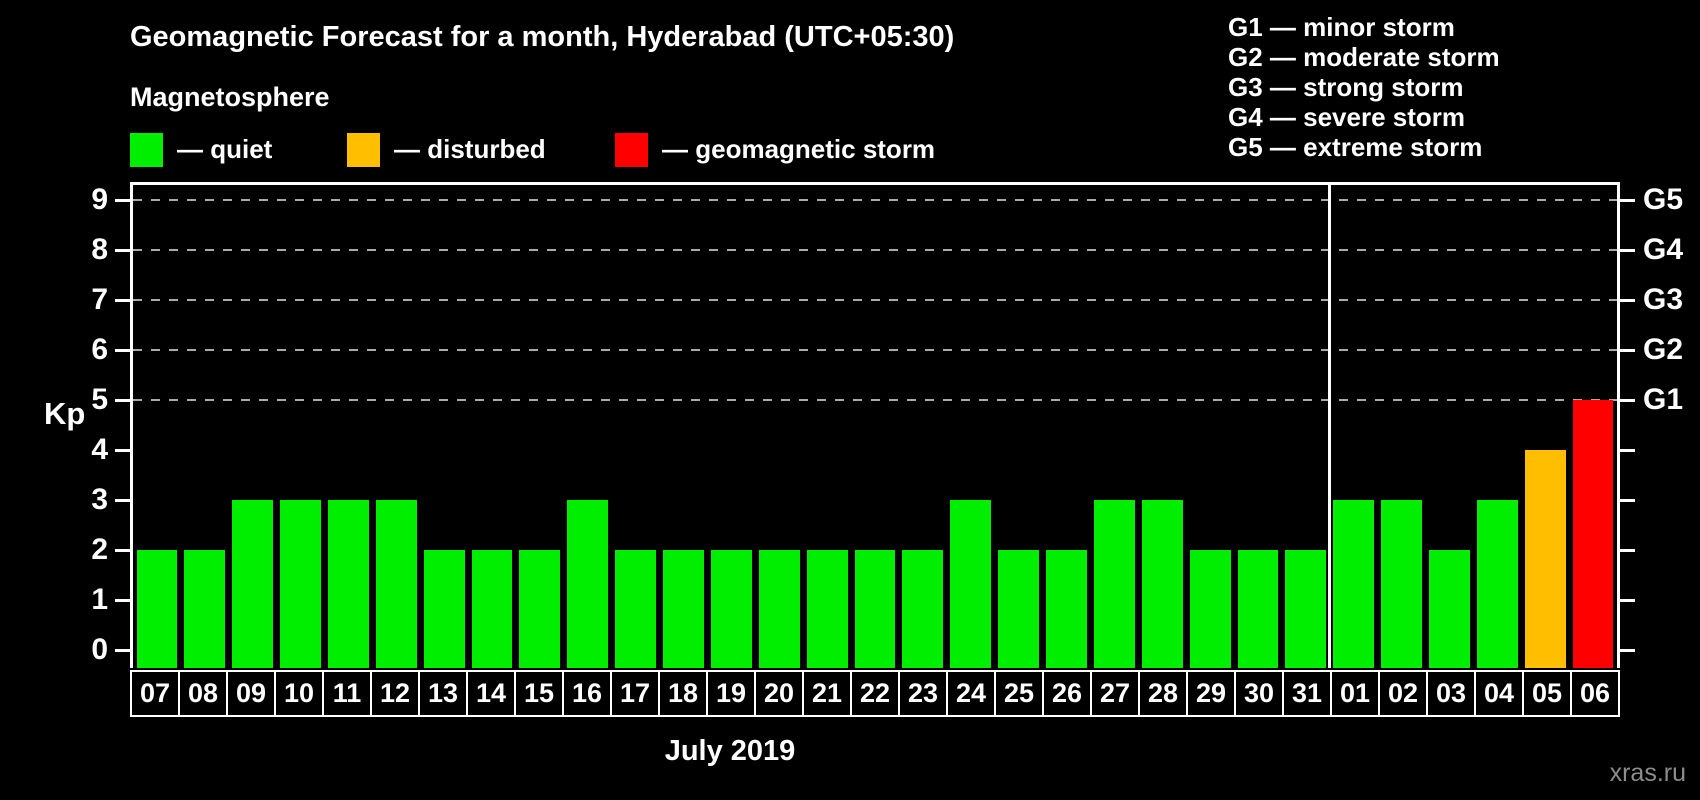 This screenshot has height=800, width=1700. Describe the element at coordinates (539, 693) in the screenshot. I see `day-label: 15` at that location.